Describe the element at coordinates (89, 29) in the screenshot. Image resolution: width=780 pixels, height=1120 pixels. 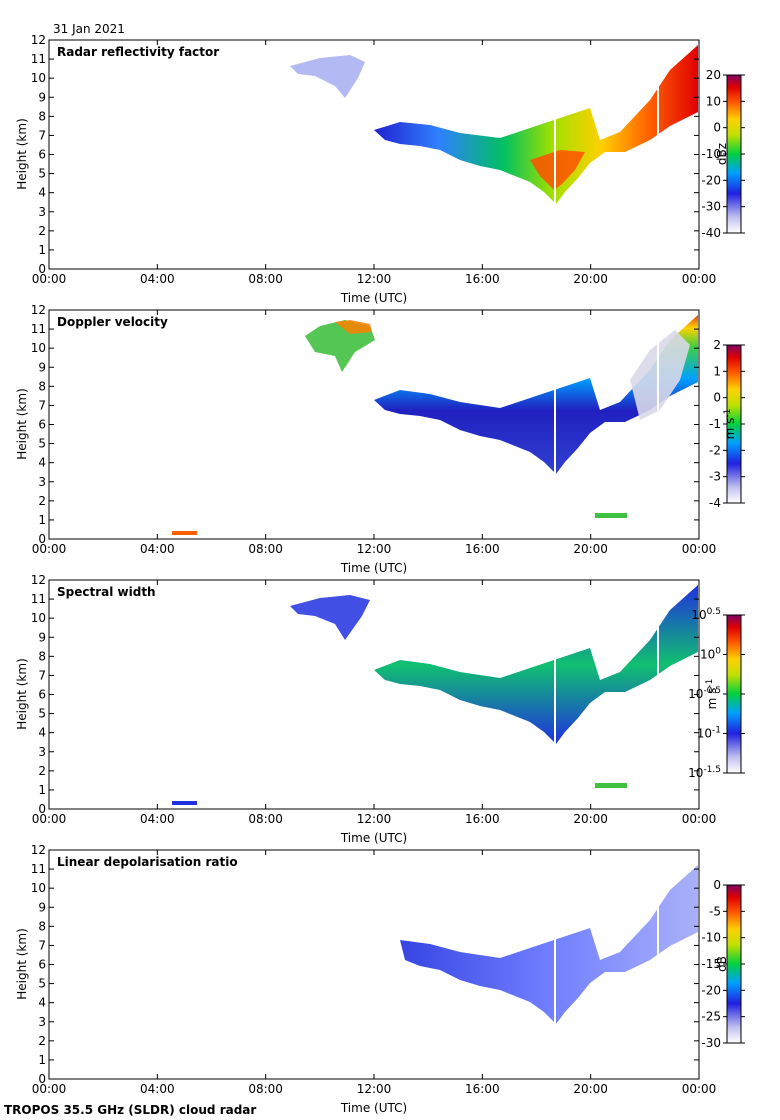
I see `date-label: 31 Jan 2021` at that location.